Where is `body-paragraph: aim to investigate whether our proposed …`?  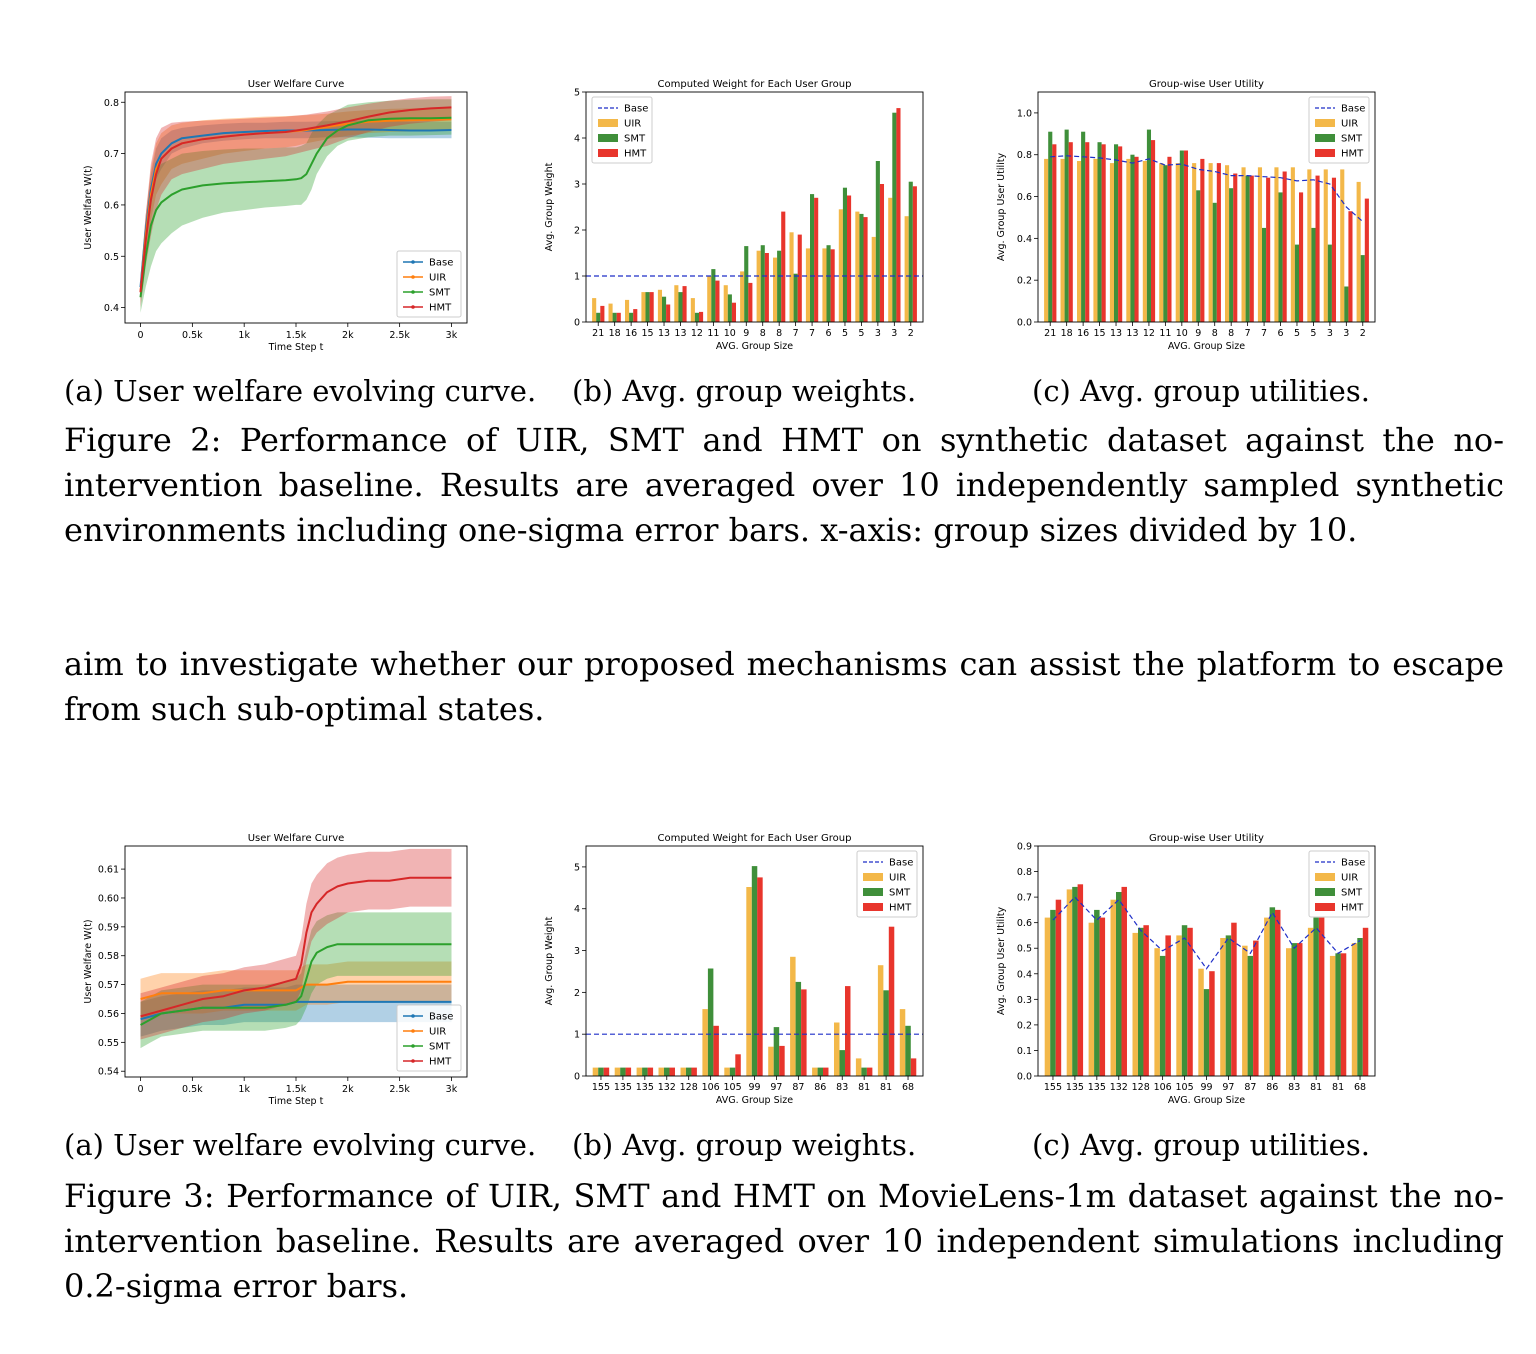
body-paragraph: aim to investigate whether our proposed … is located at coordinates (784, 686).